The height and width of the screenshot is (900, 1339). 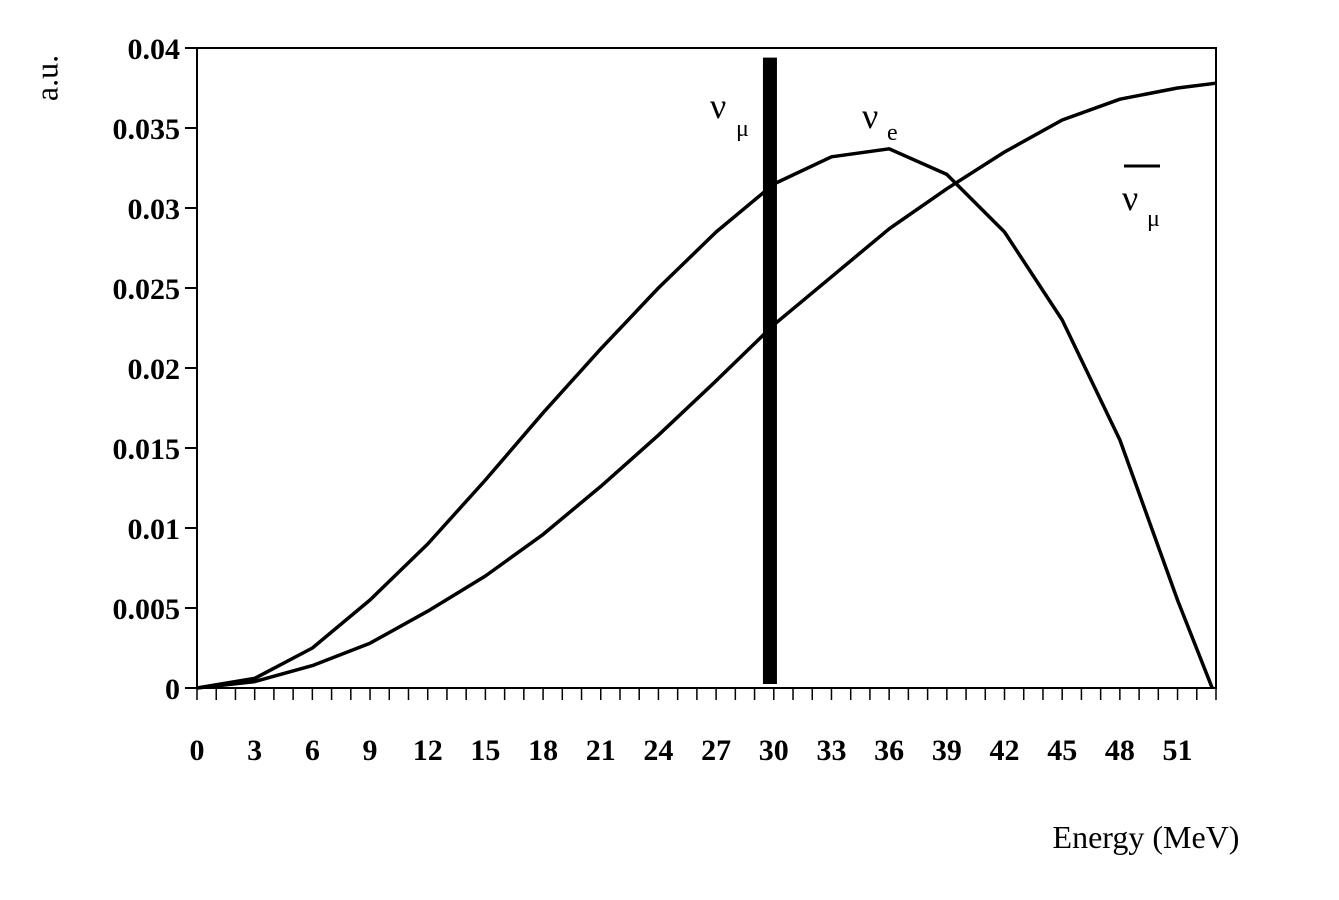 What do you see at coordinates (947, 750) in the screenshot?
I see `x-tick-label: 39` at bounding box center [947, 750].